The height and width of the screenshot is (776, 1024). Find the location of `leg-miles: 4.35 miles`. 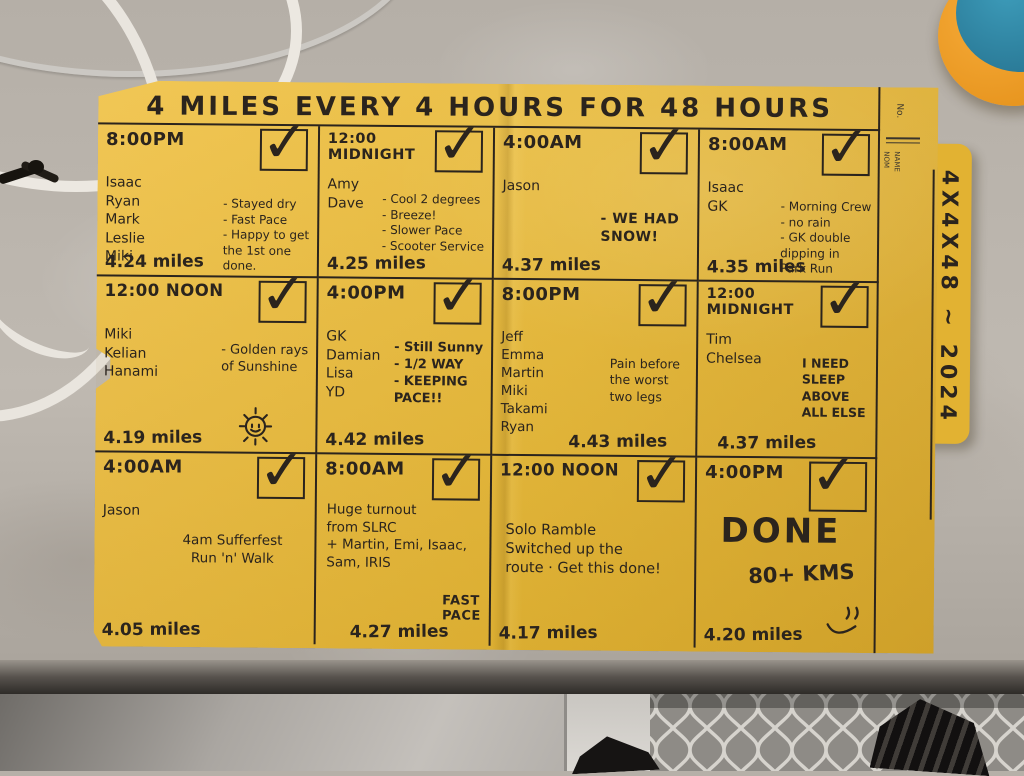

leg-miles: 4.35 miles is located at coordinates (756, 267).